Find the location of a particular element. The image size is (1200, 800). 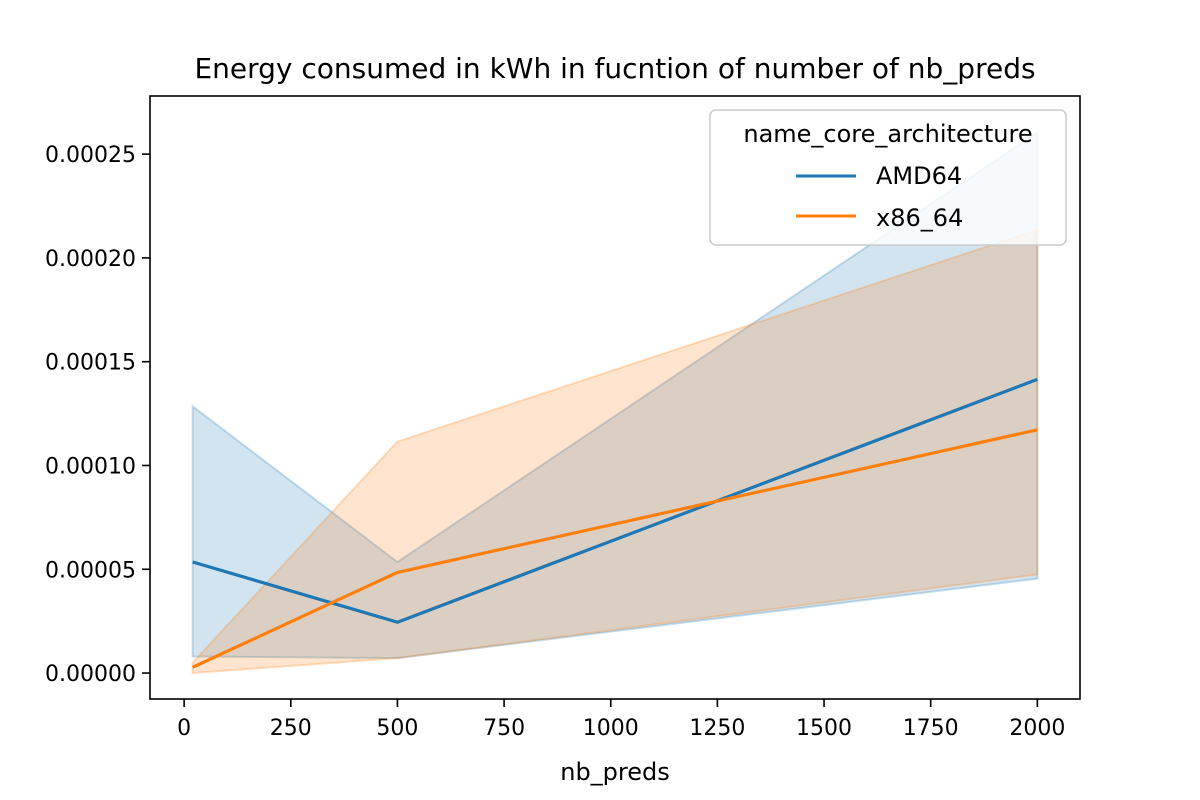

x-tick-label: 750 is located at coordinates (504, 728).